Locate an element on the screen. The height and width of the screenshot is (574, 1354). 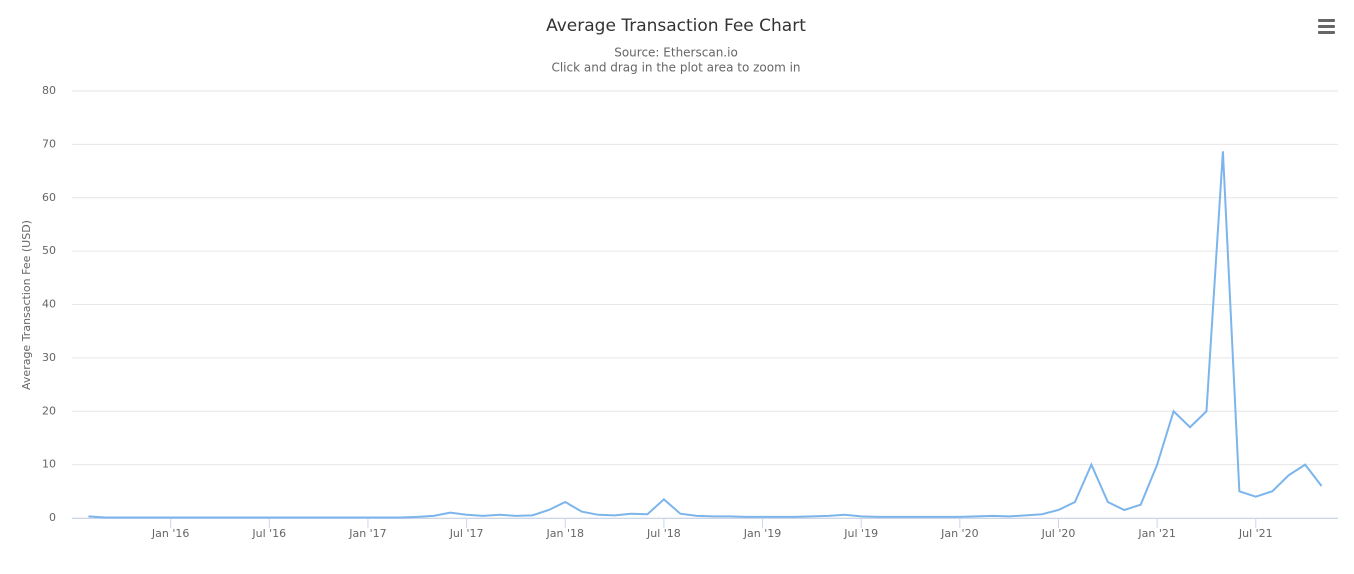
y-tick-label: 20 is located at coordinates (49, 410).